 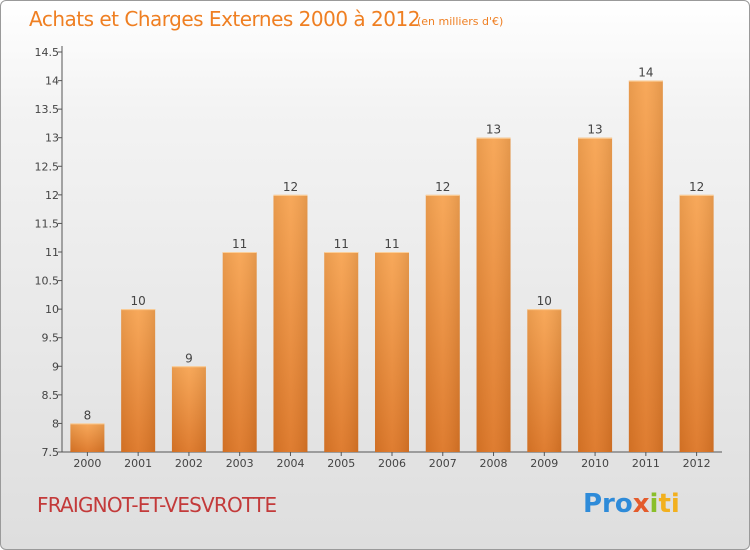 What do you see at coordinates (88, 415) in the screenshot?
I see `data-label: 8` at bounding box center [88, 415].